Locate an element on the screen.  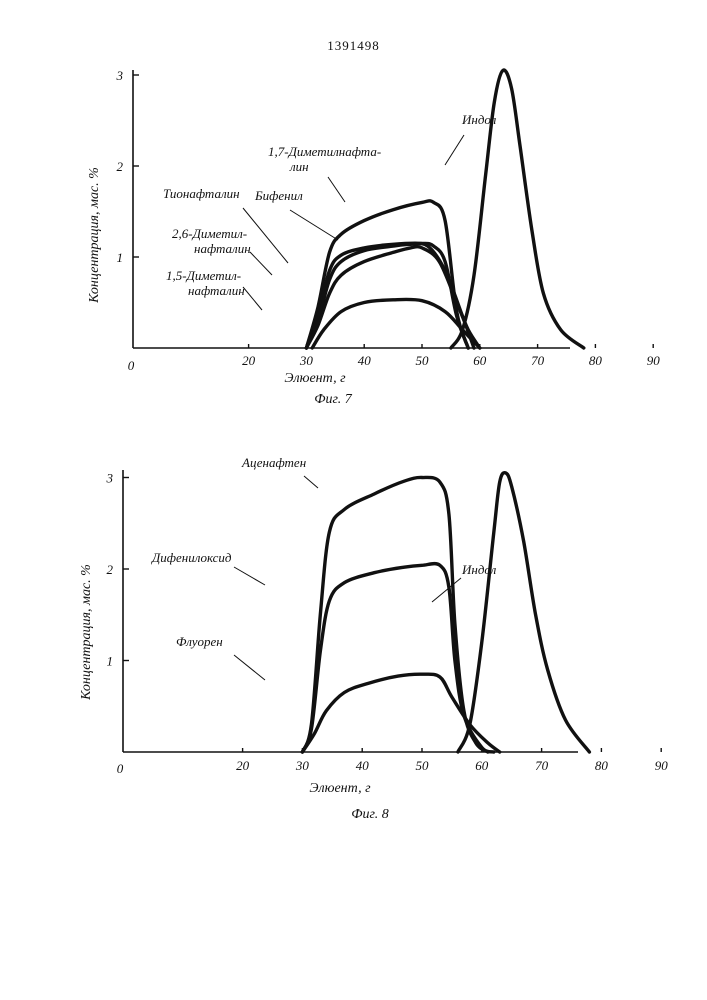
series-label-line: 1,5-Диметил- is located at coordinates (203, 275).